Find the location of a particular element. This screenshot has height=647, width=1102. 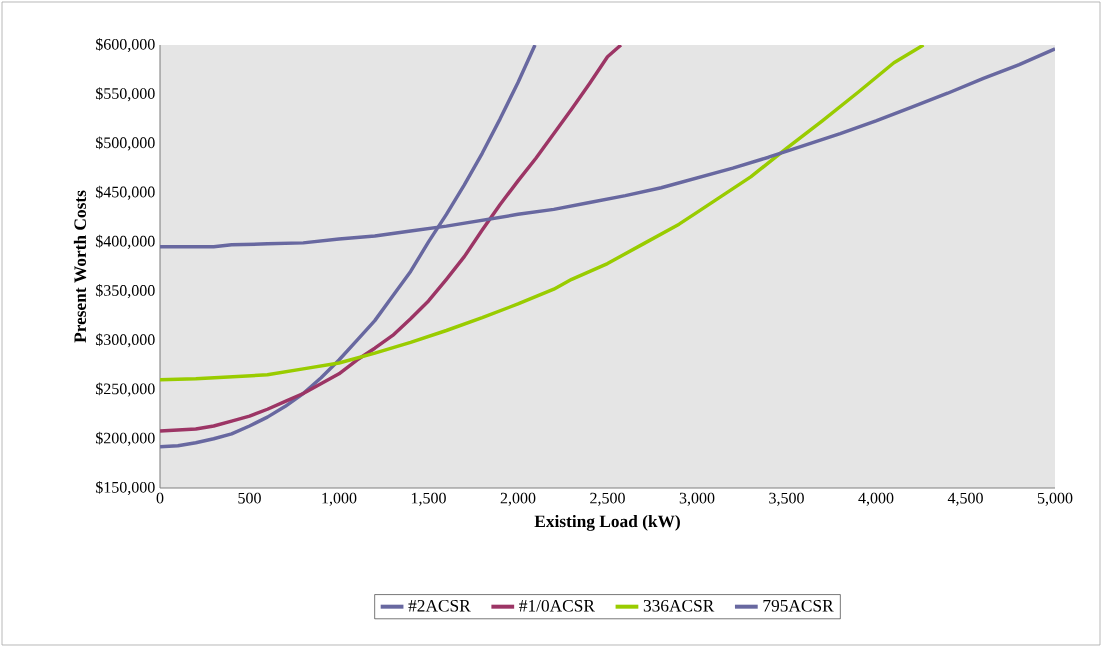

y-axis-title: Present Worth Costs is located at coordinates (80, 266).